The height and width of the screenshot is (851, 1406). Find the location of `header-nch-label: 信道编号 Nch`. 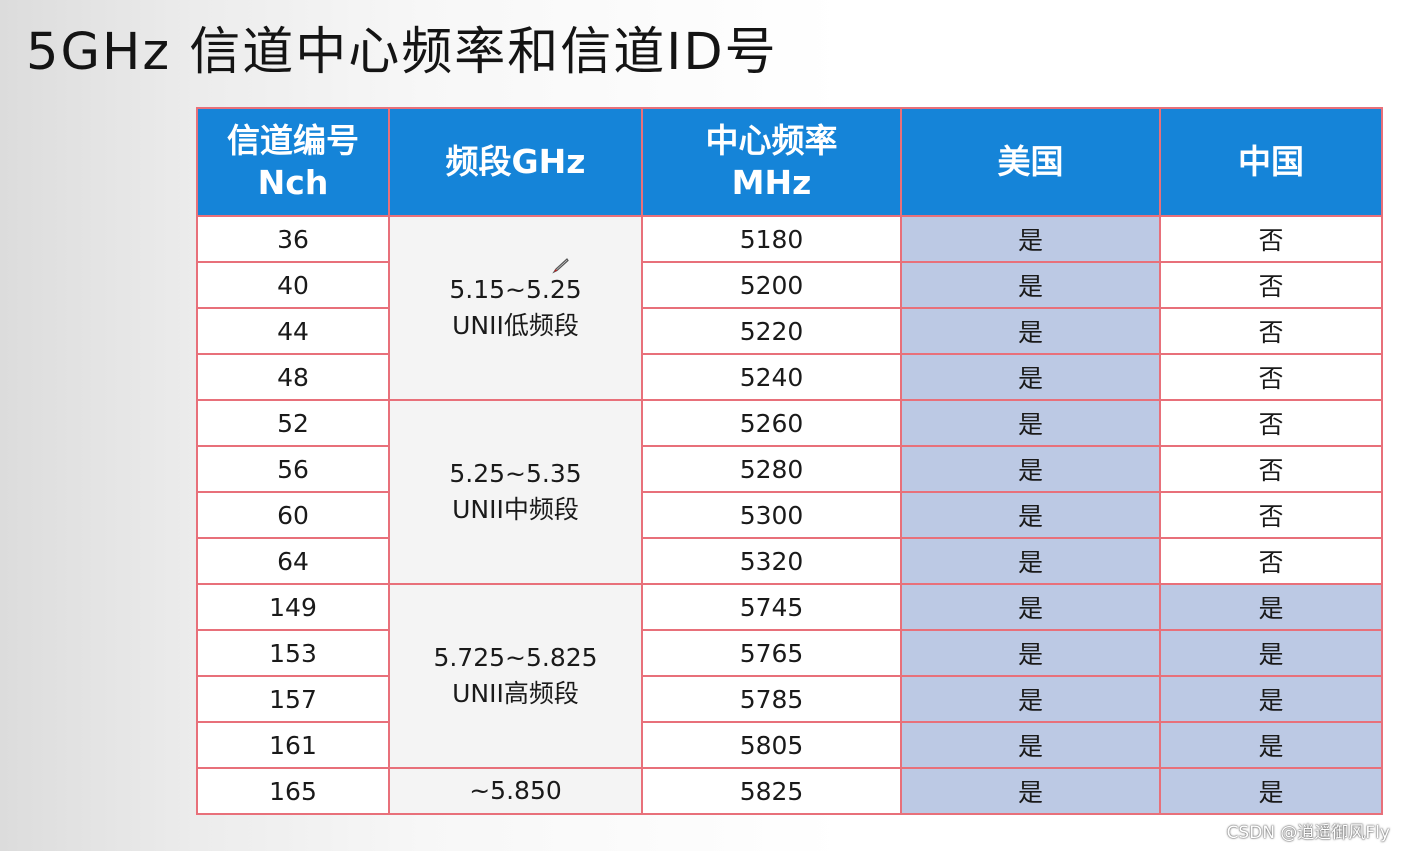

header-nch-label: 信道编号 Nch is located at coordinates (293, 161).